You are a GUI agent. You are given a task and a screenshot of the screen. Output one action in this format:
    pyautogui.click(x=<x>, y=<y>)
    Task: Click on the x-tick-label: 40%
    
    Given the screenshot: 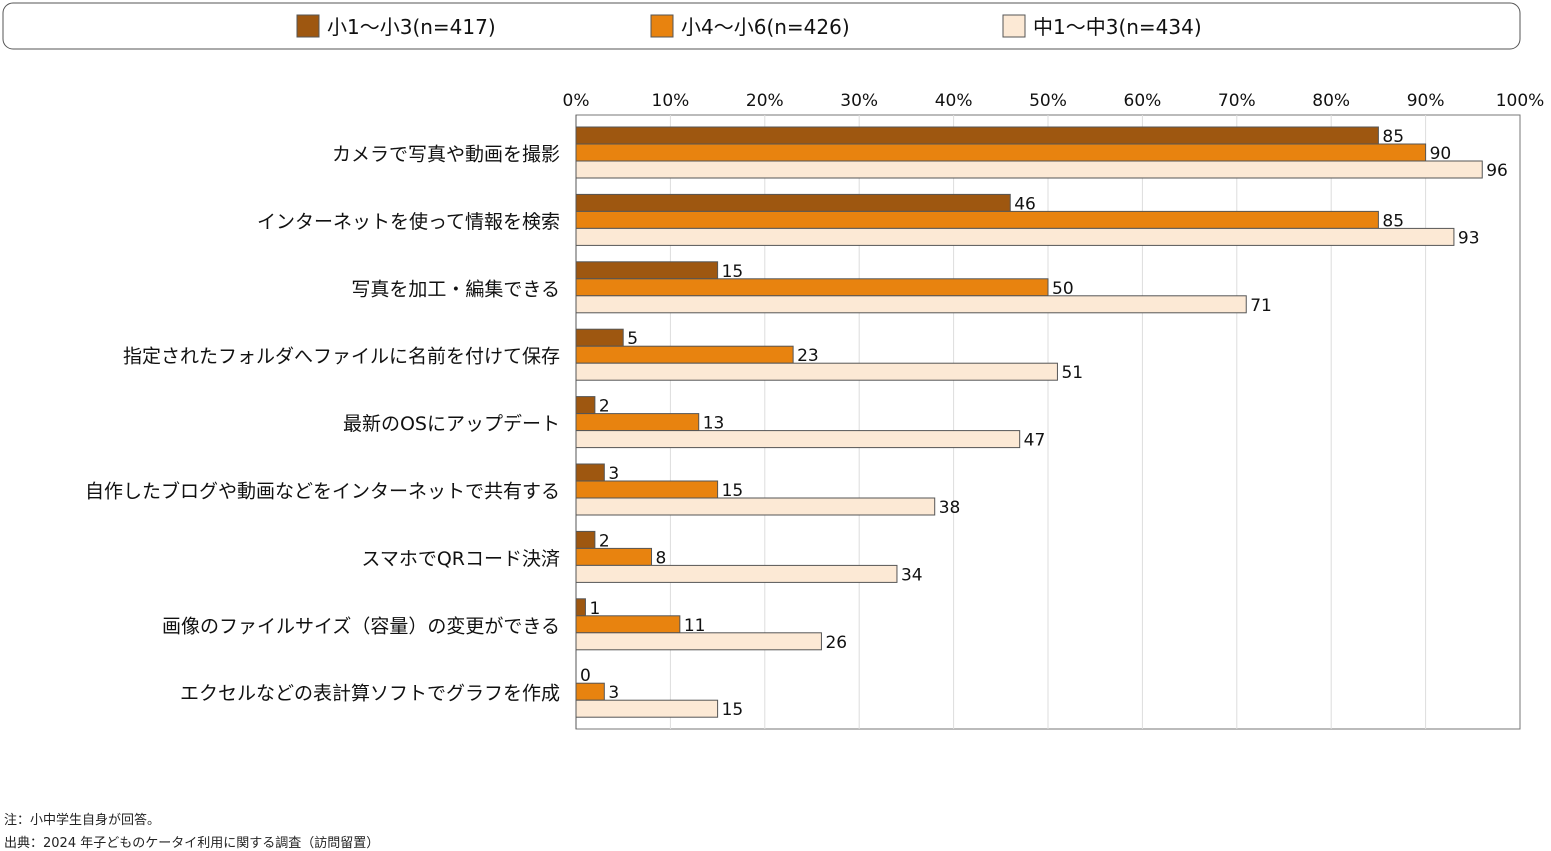 What is the action you would take?
    pyautogui.click(x=954, y=101)
    